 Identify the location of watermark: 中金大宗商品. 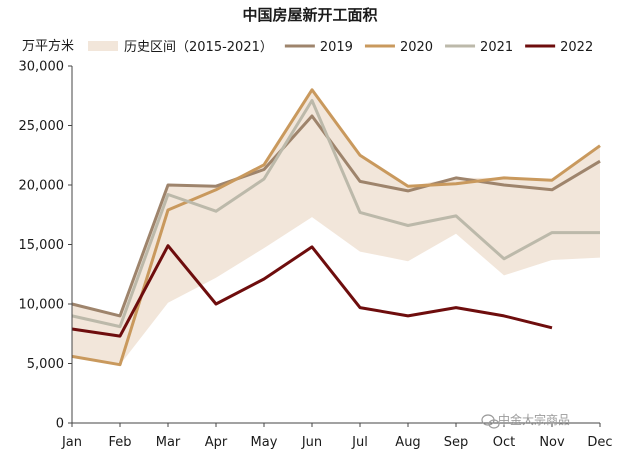
(525, 420).